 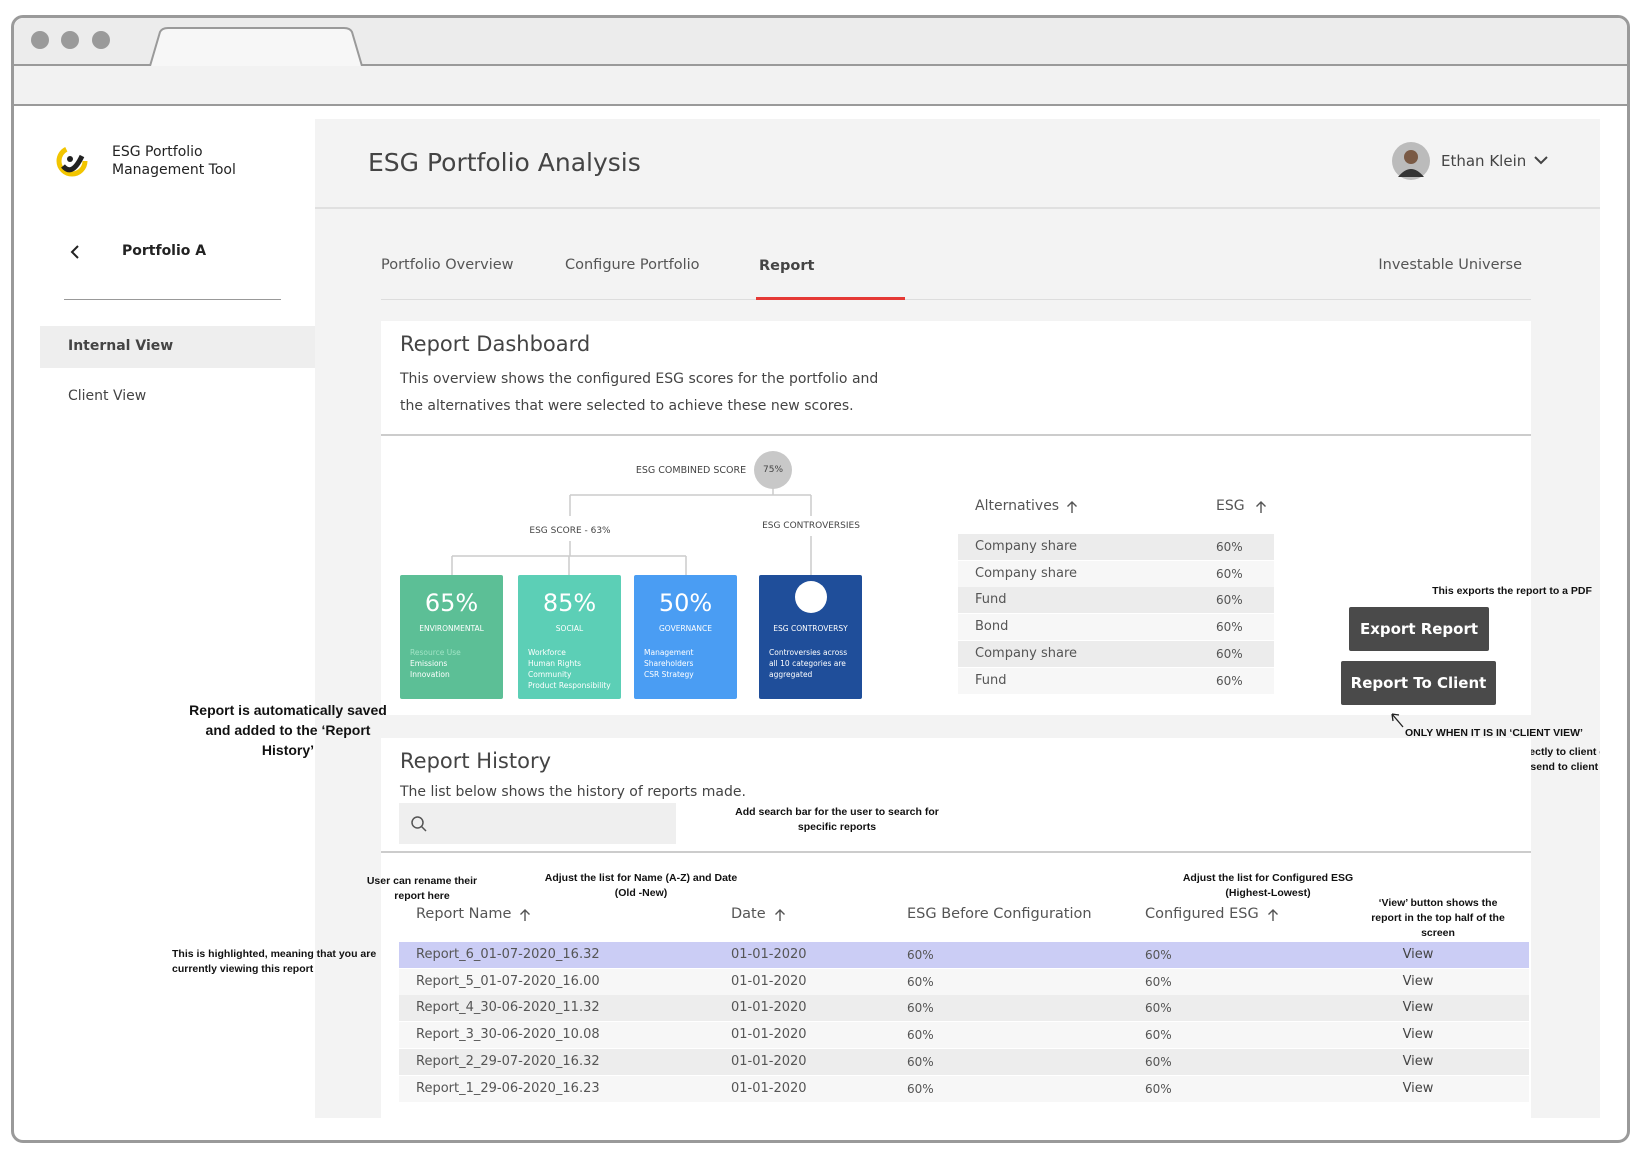 I want to click on score-value: 85%, so click(x=569, y=603).